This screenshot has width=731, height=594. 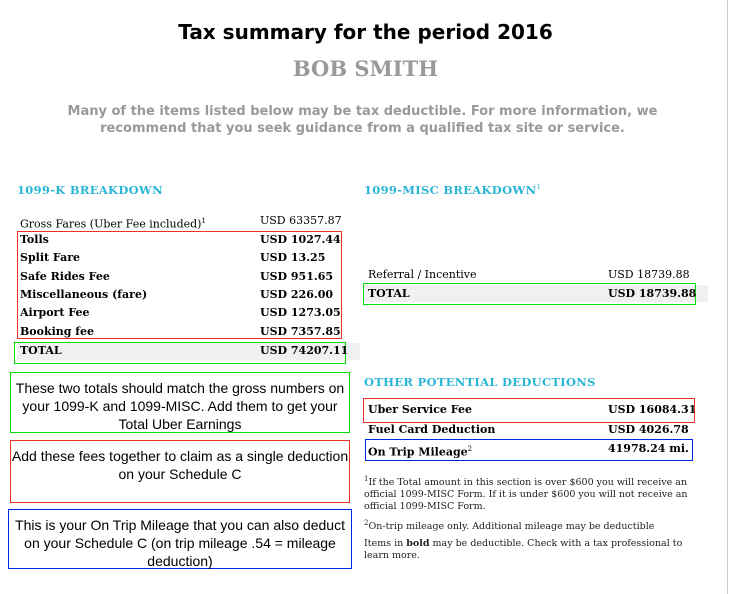 What do you see at coordinates (422, 274) in the screenshot?
I see `referral-label: Referral / Incentive` at bounding box center [422, 274].